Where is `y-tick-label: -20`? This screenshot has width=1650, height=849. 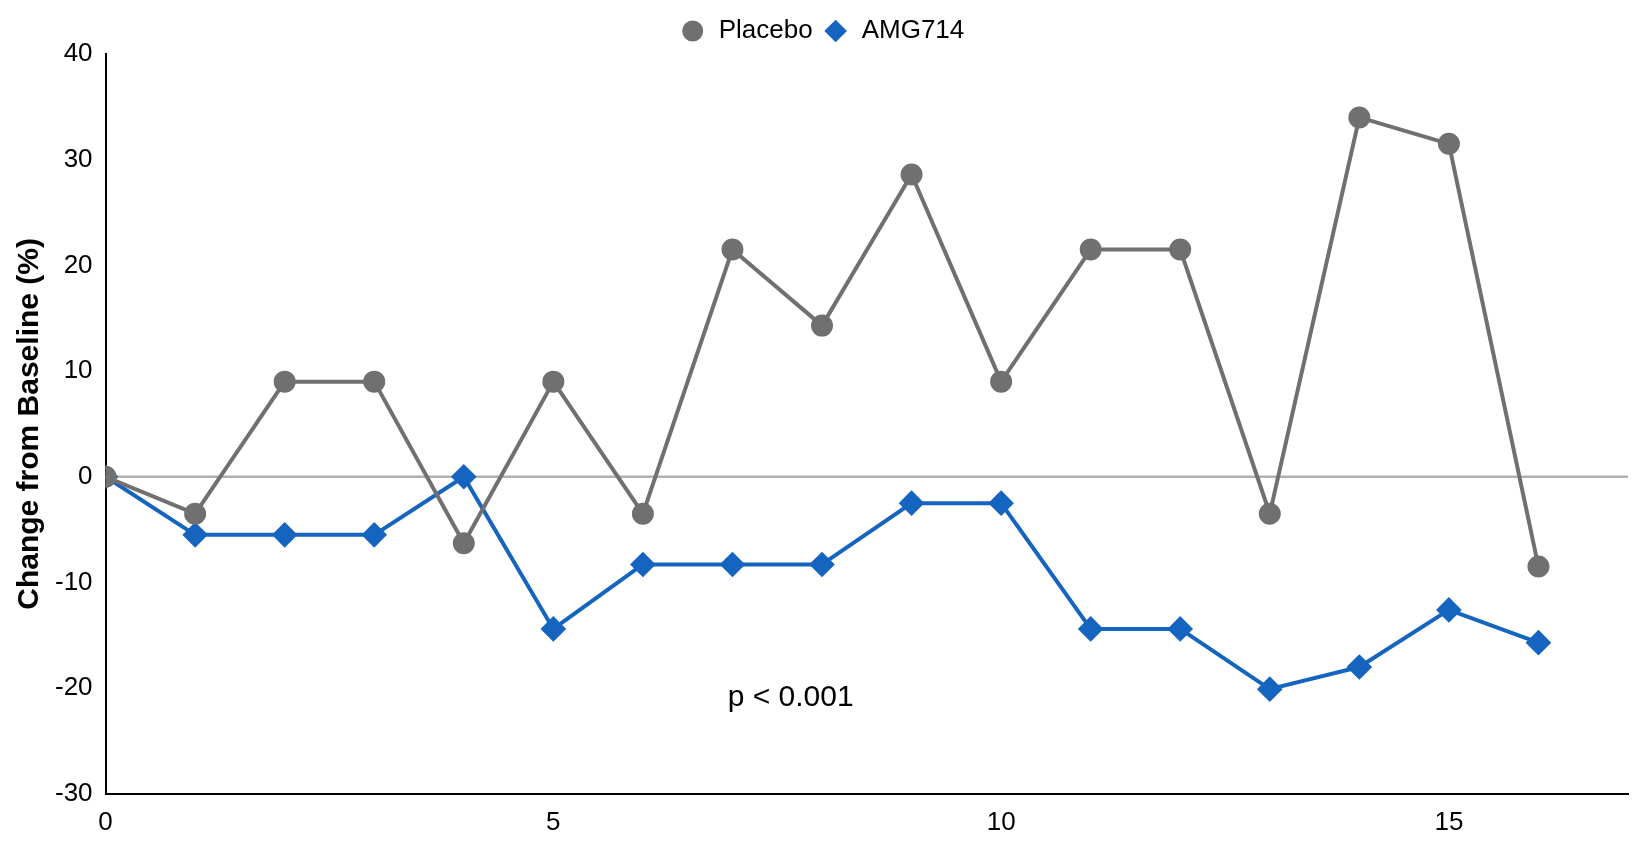
y-tick-label: -20 is located at coordinates (74, 686).